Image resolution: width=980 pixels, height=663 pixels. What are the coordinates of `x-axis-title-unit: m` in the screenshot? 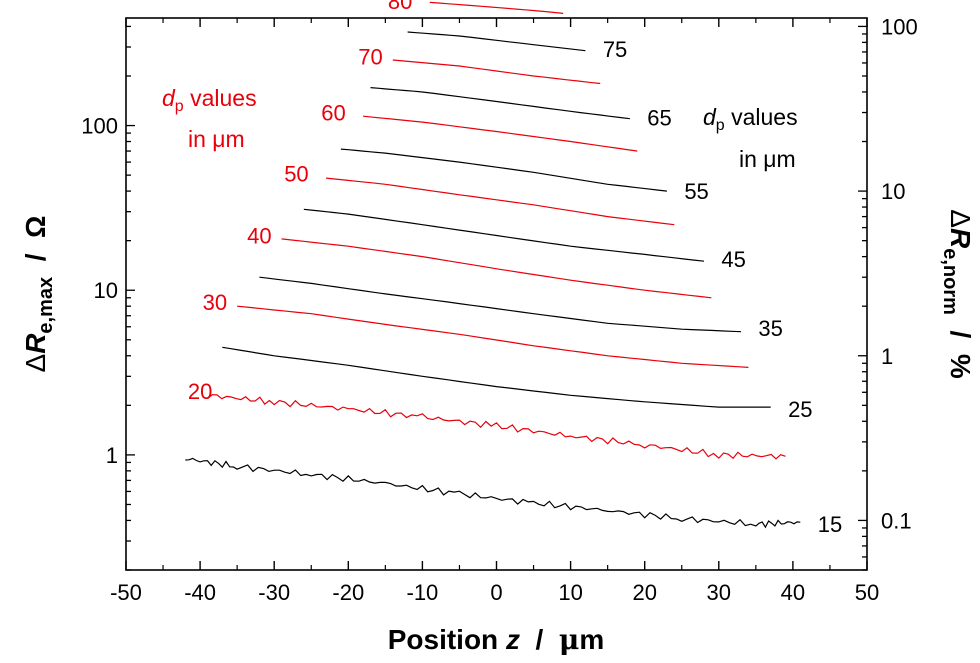 It's located at (591, 639).